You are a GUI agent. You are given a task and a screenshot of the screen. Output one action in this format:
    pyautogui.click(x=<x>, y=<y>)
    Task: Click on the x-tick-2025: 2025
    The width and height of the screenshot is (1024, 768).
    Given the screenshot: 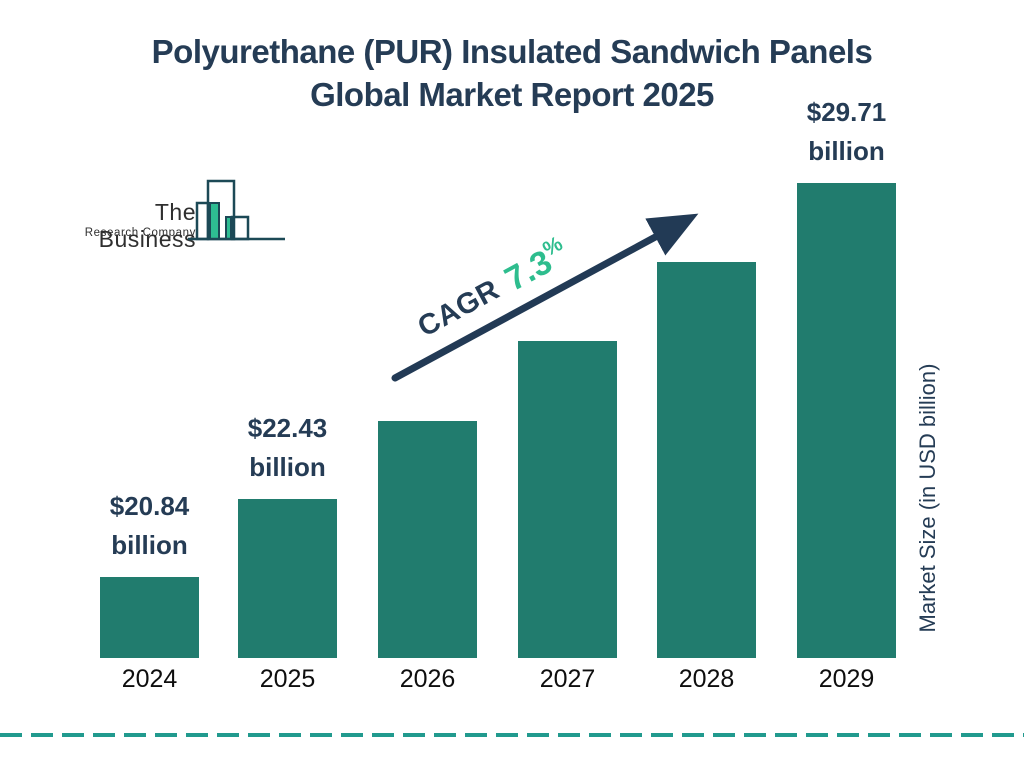 What is the action you would take?
    pyautogui.click(x=287, y=679)
    